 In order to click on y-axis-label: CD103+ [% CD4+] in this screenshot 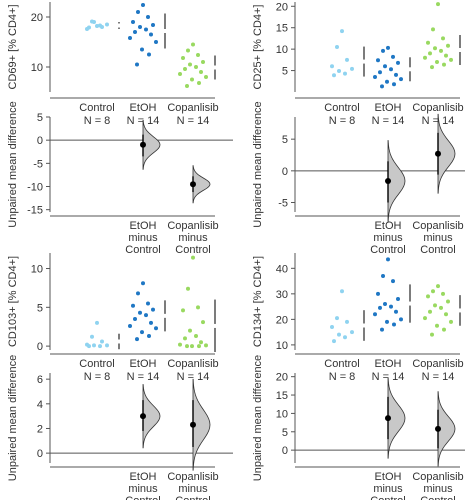, I will do `click(13, 301)`.